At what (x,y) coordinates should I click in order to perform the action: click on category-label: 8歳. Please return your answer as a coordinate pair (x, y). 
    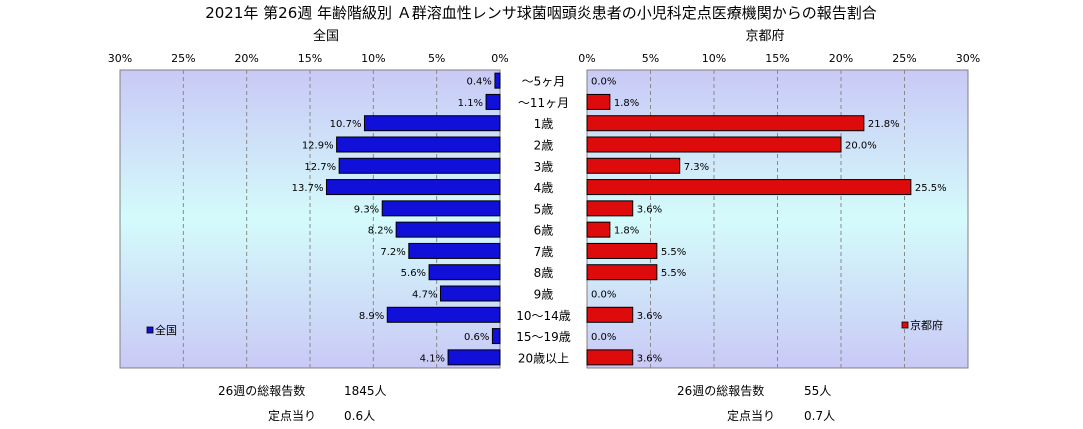
    Looking at the image, I should click on (544, 273).